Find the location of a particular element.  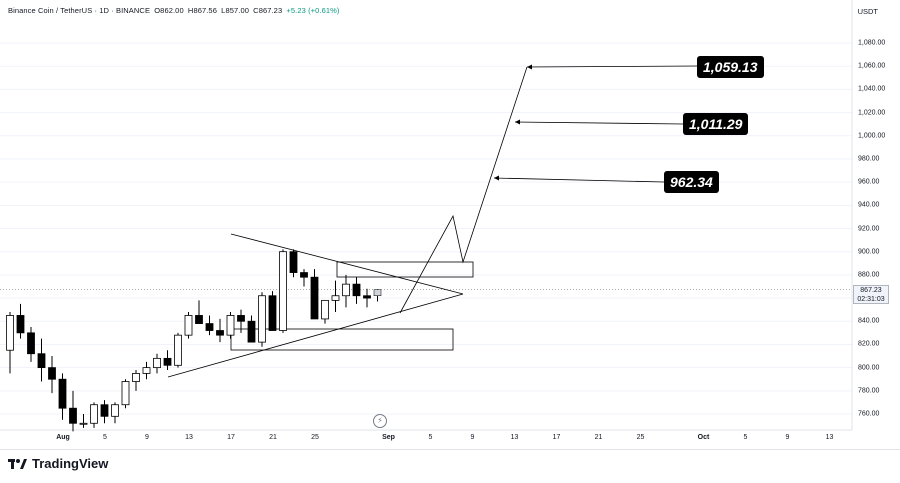

legend-close: C867.23 is located at coordinates (268, 10).